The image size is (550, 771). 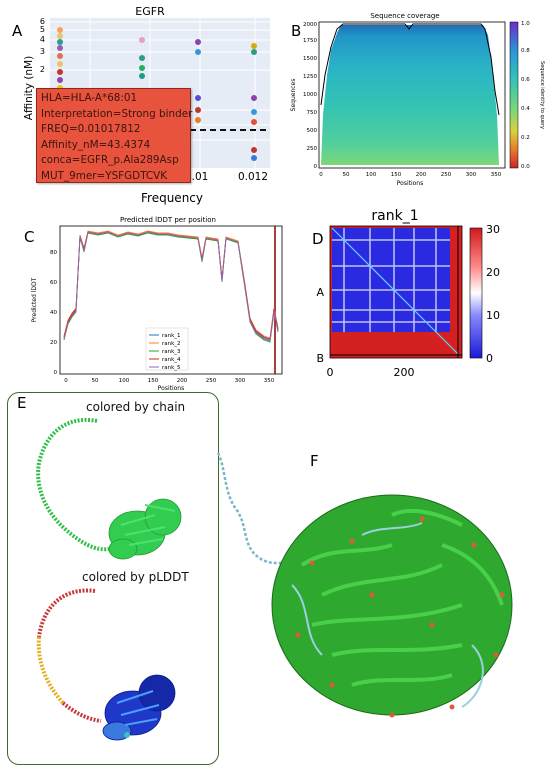 What do you see at coordinates (410, 183) in the screenshot?
I see `panel-b-xlabel: Positions` at bounding box center [410, 183].